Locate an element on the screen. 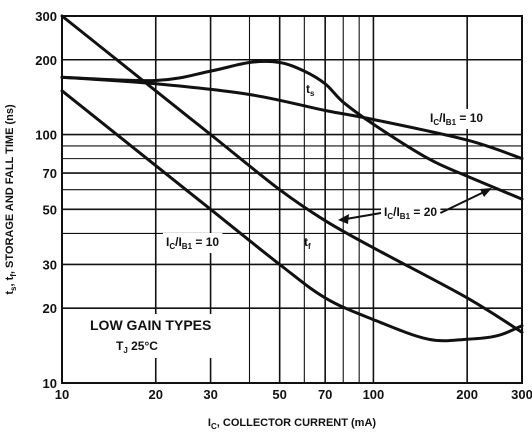  x-axis-title-sub: C is located at coordinates (214, 426).